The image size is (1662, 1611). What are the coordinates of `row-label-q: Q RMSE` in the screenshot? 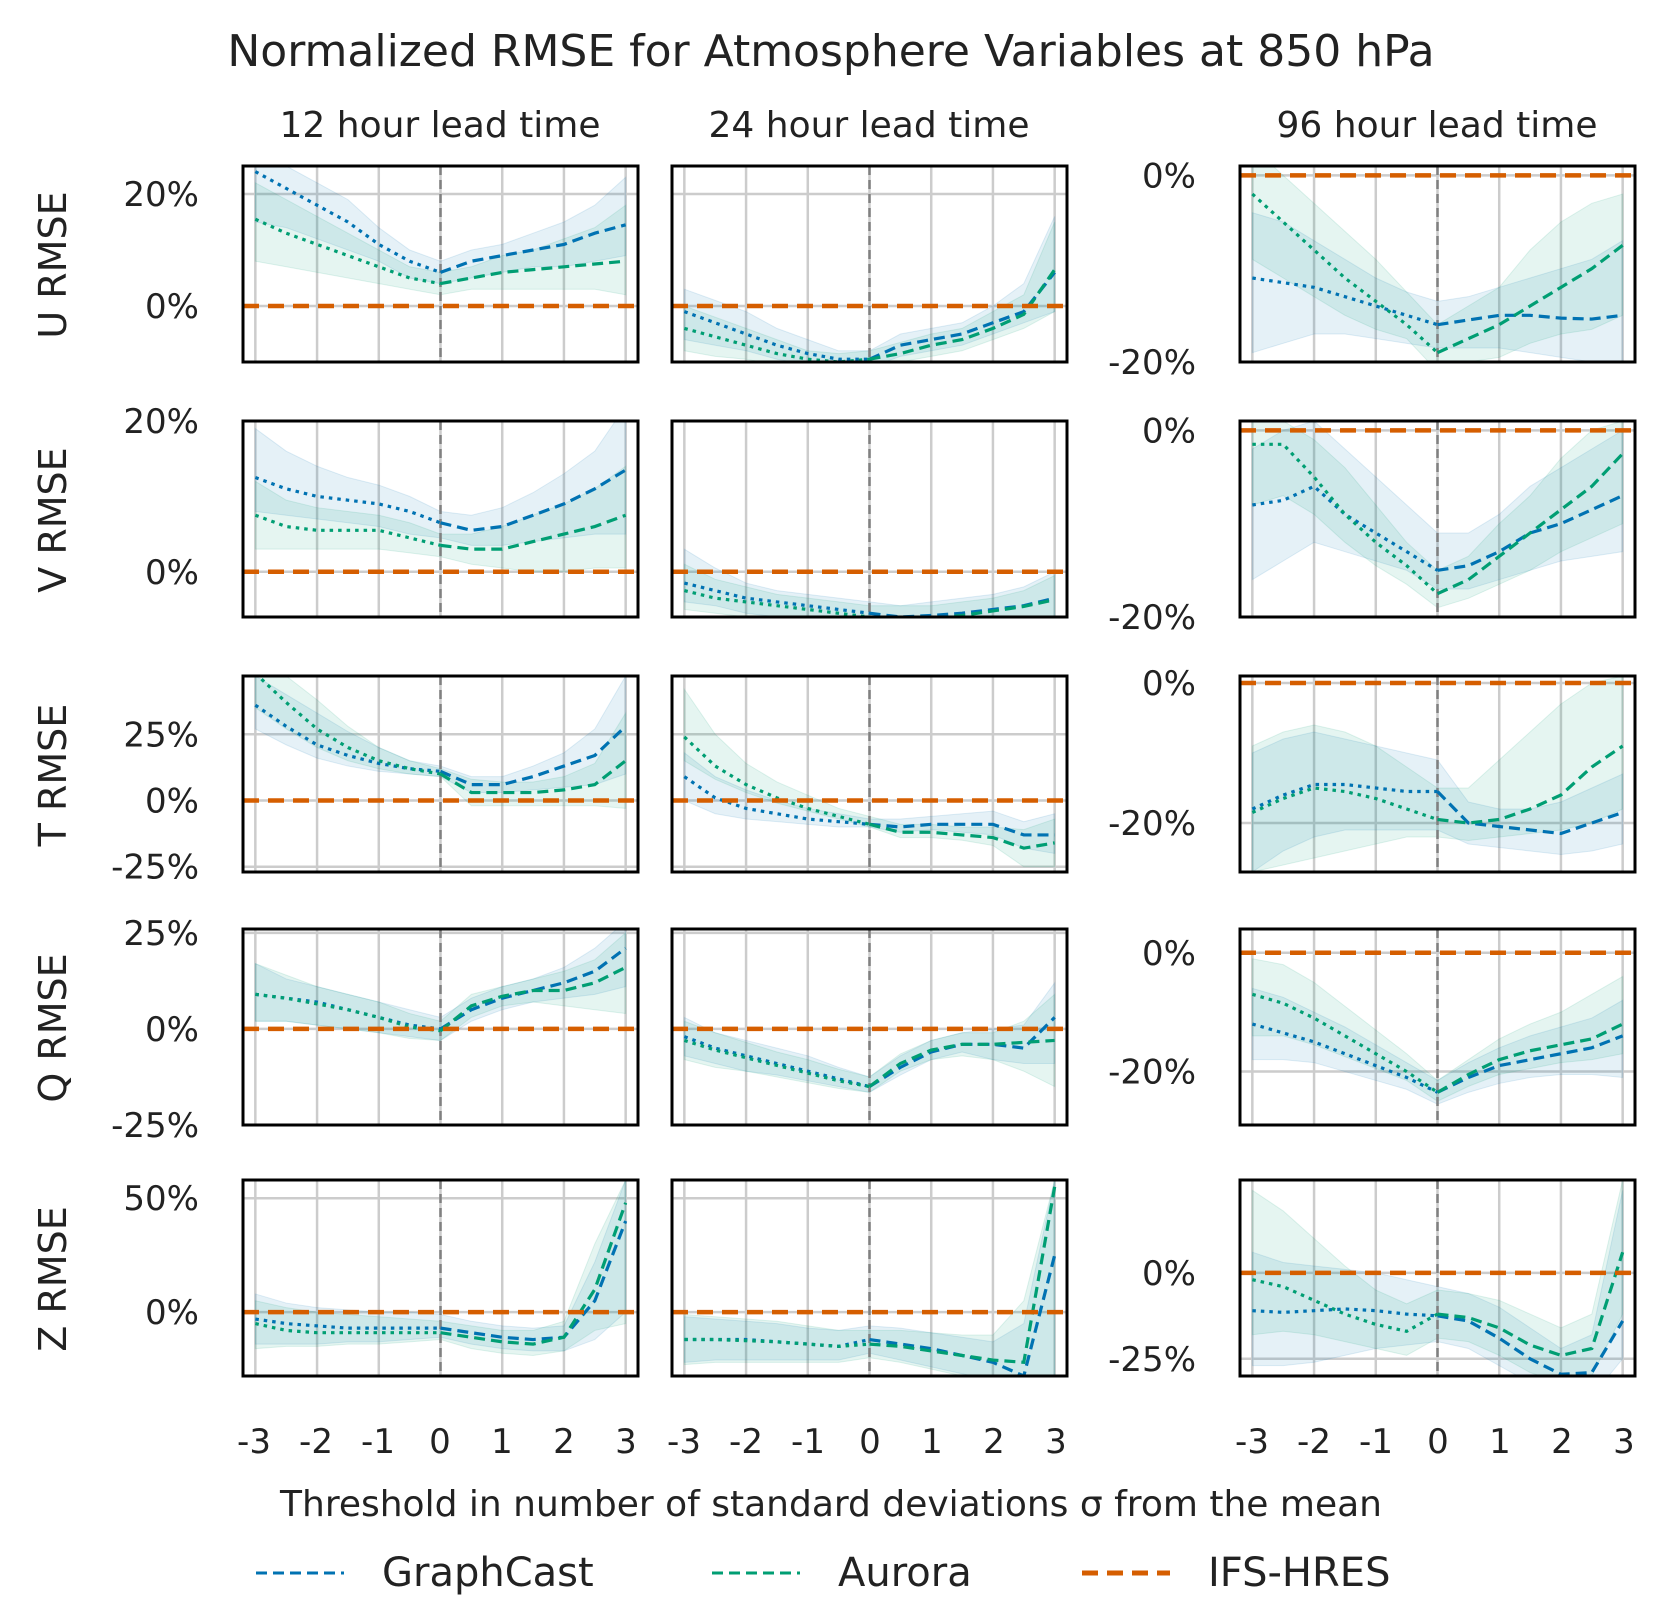 It's located at (53, 1027).